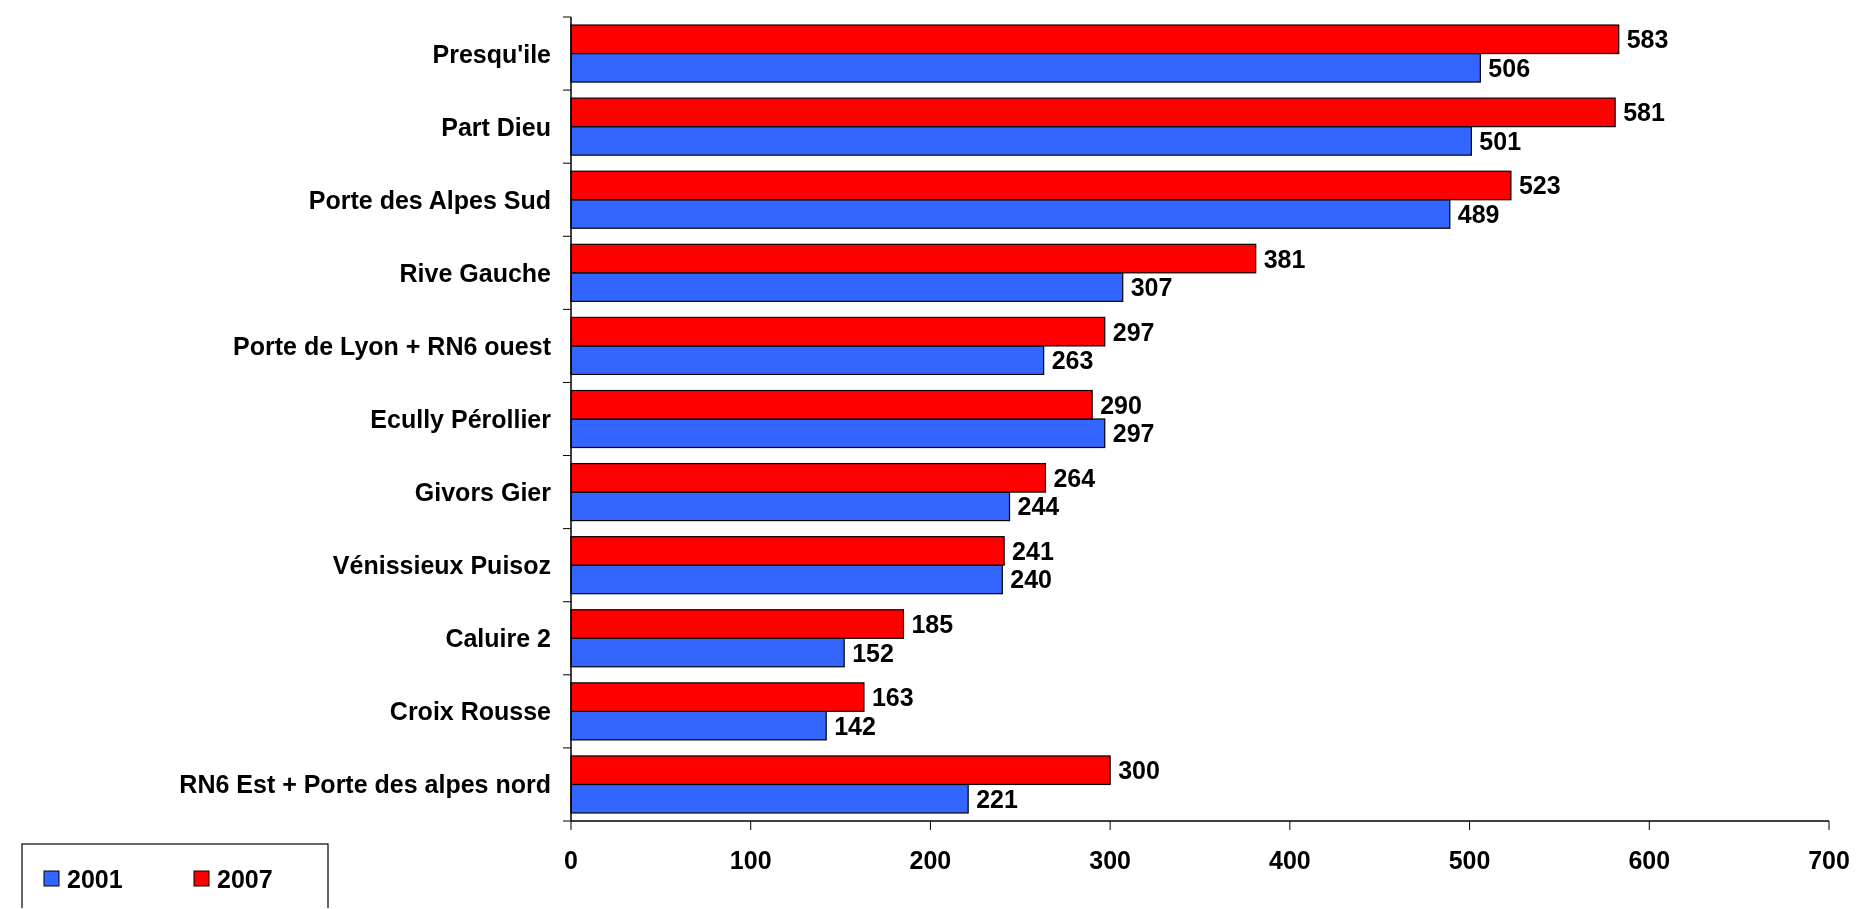  Describe the element at coordinates (1284, 258) in the screenshot. I see `data-label: 381` at that location.